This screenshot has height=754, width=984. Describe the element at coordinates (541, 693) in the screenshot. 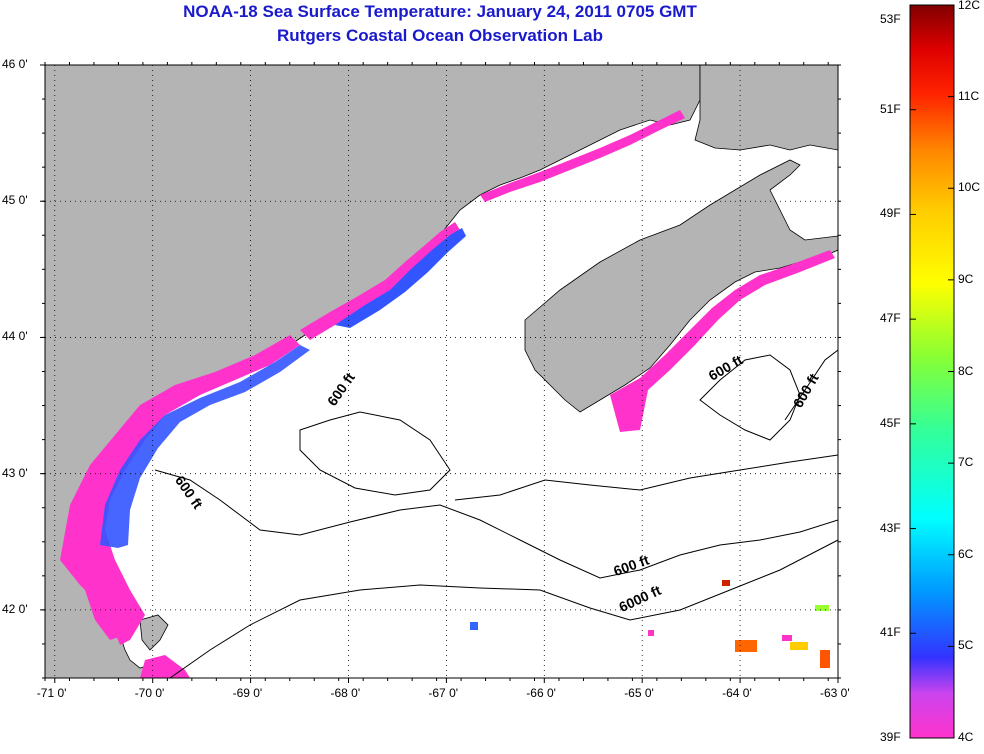

I see `x-tick-label: -66 0'` at that location.